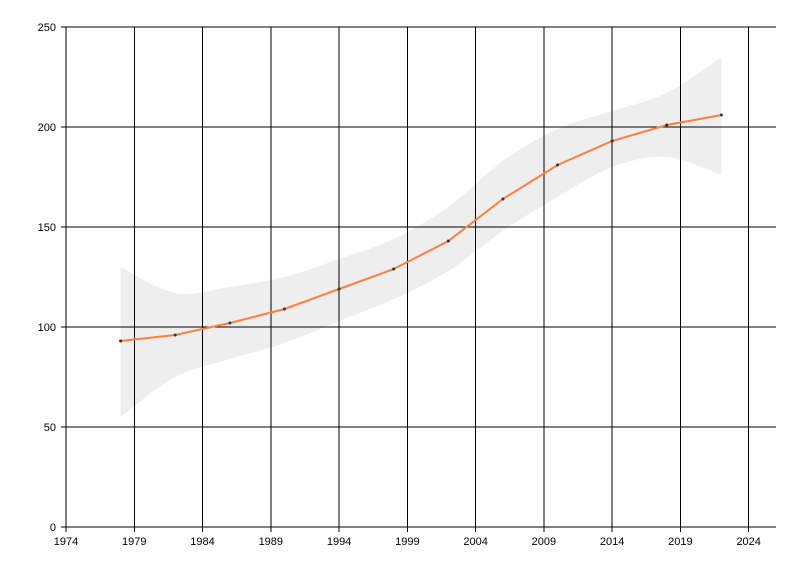  Describe the element at coordinates (475, 542) in the screenshot. I see `x-tick-label: 2004` at that location.